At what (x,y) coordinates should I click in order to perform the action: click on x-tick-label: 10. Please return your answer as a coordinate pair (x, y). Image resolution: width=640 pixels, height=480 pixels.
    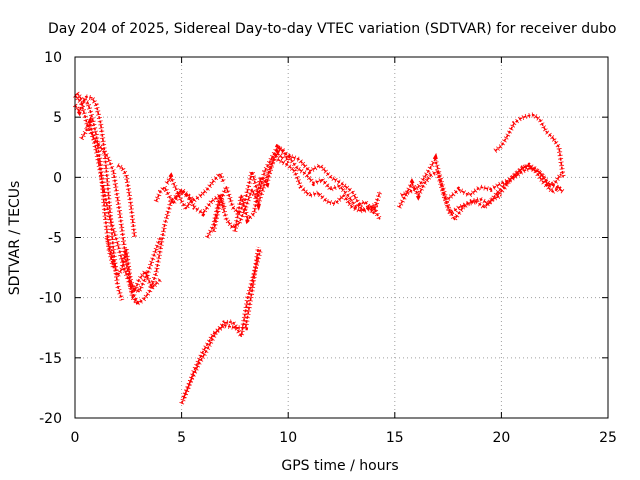
    Looking at the image, I should click on (288, 438).